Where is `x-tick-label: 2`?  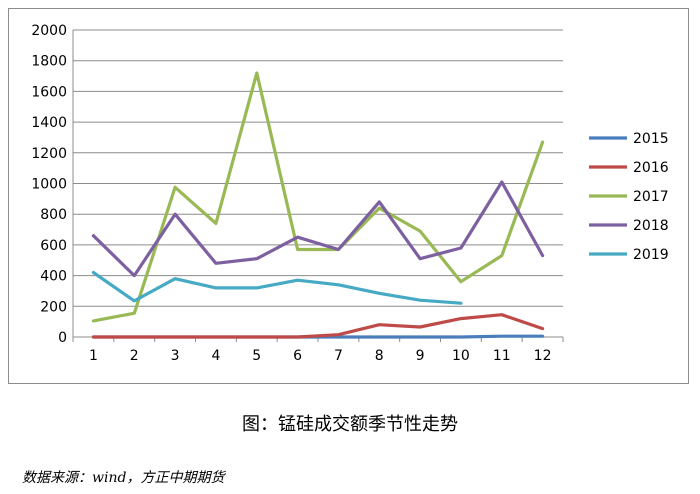 x-tick-label: 2 is located at coordinates (134, 356).